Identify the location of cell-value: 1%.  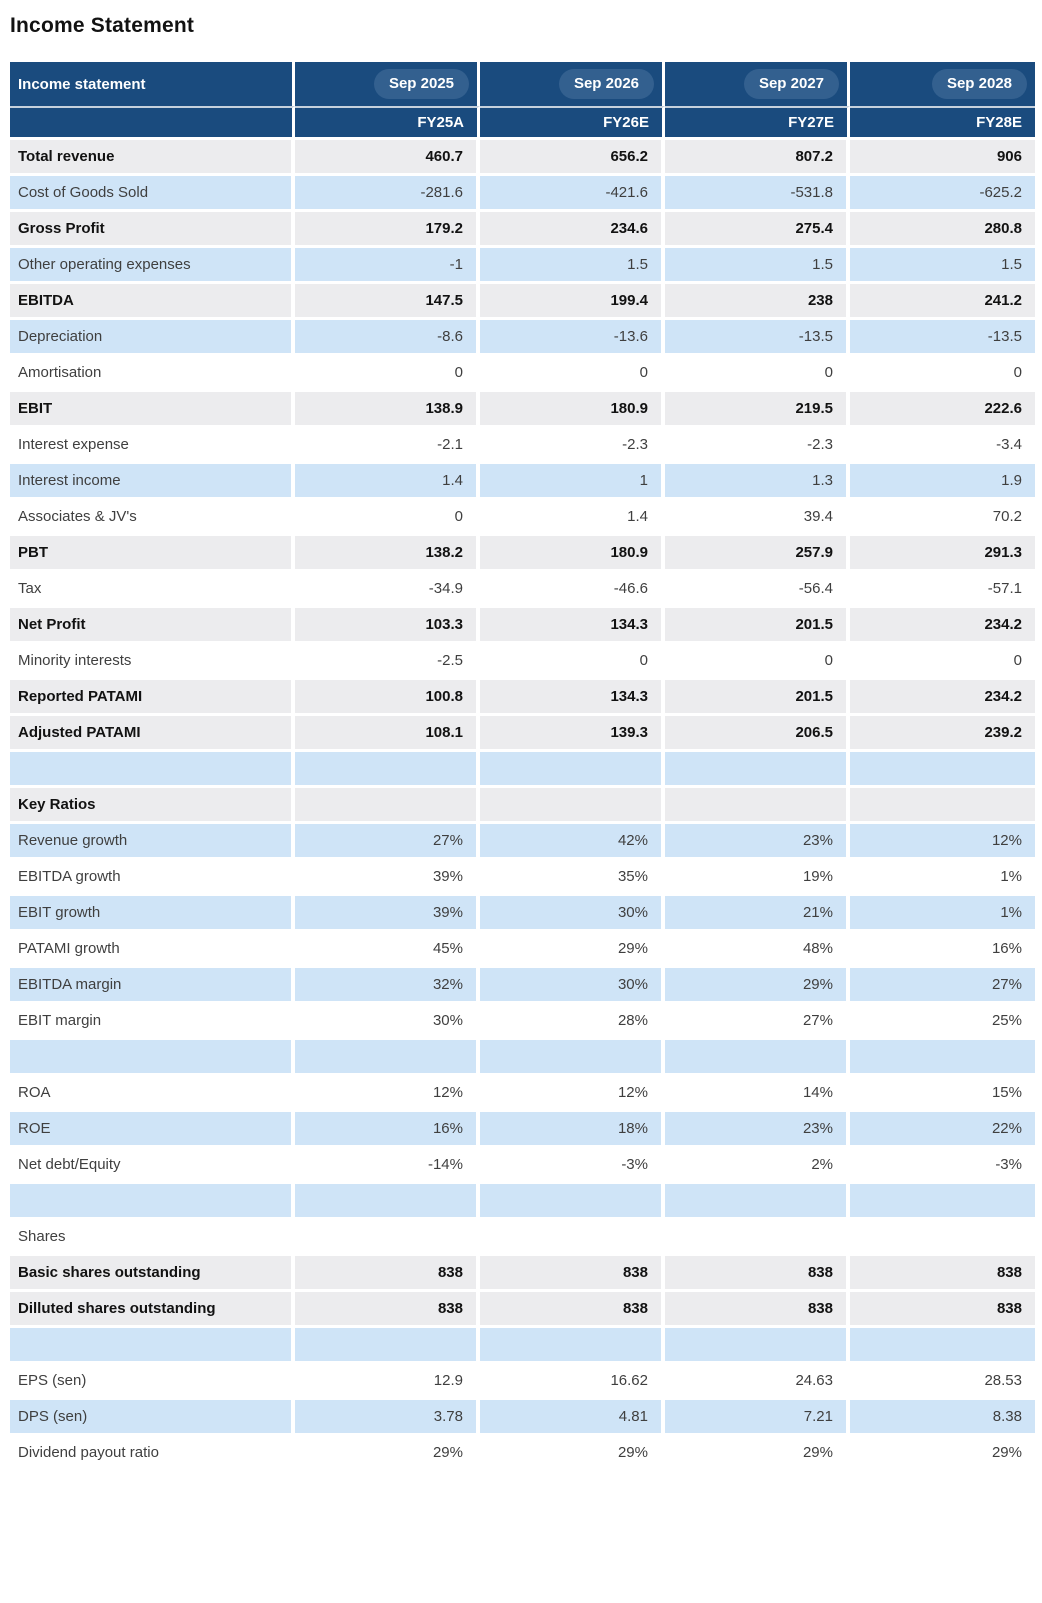
(942, 914).